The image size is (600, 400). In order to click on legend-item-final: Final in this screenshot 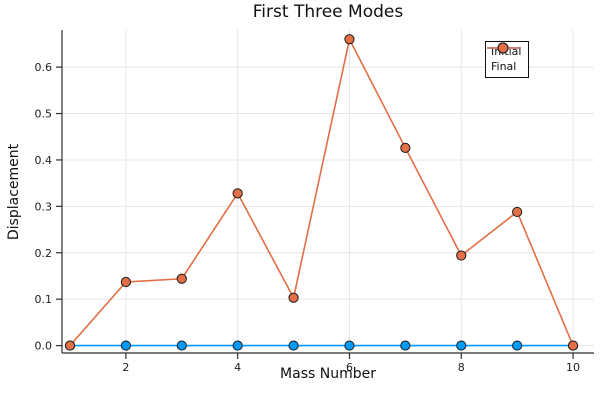, I will do `click(504, 58)`.